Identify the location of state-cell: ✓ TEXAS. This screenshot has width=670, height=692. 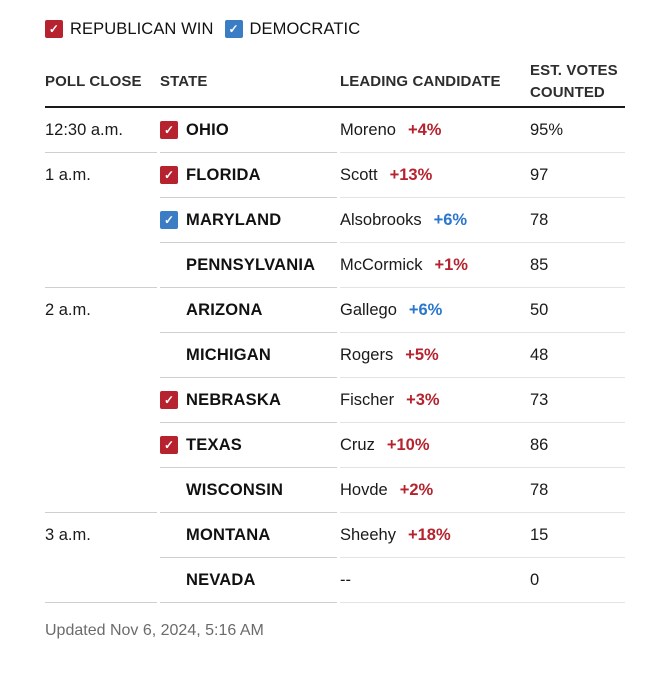
(248, 445).